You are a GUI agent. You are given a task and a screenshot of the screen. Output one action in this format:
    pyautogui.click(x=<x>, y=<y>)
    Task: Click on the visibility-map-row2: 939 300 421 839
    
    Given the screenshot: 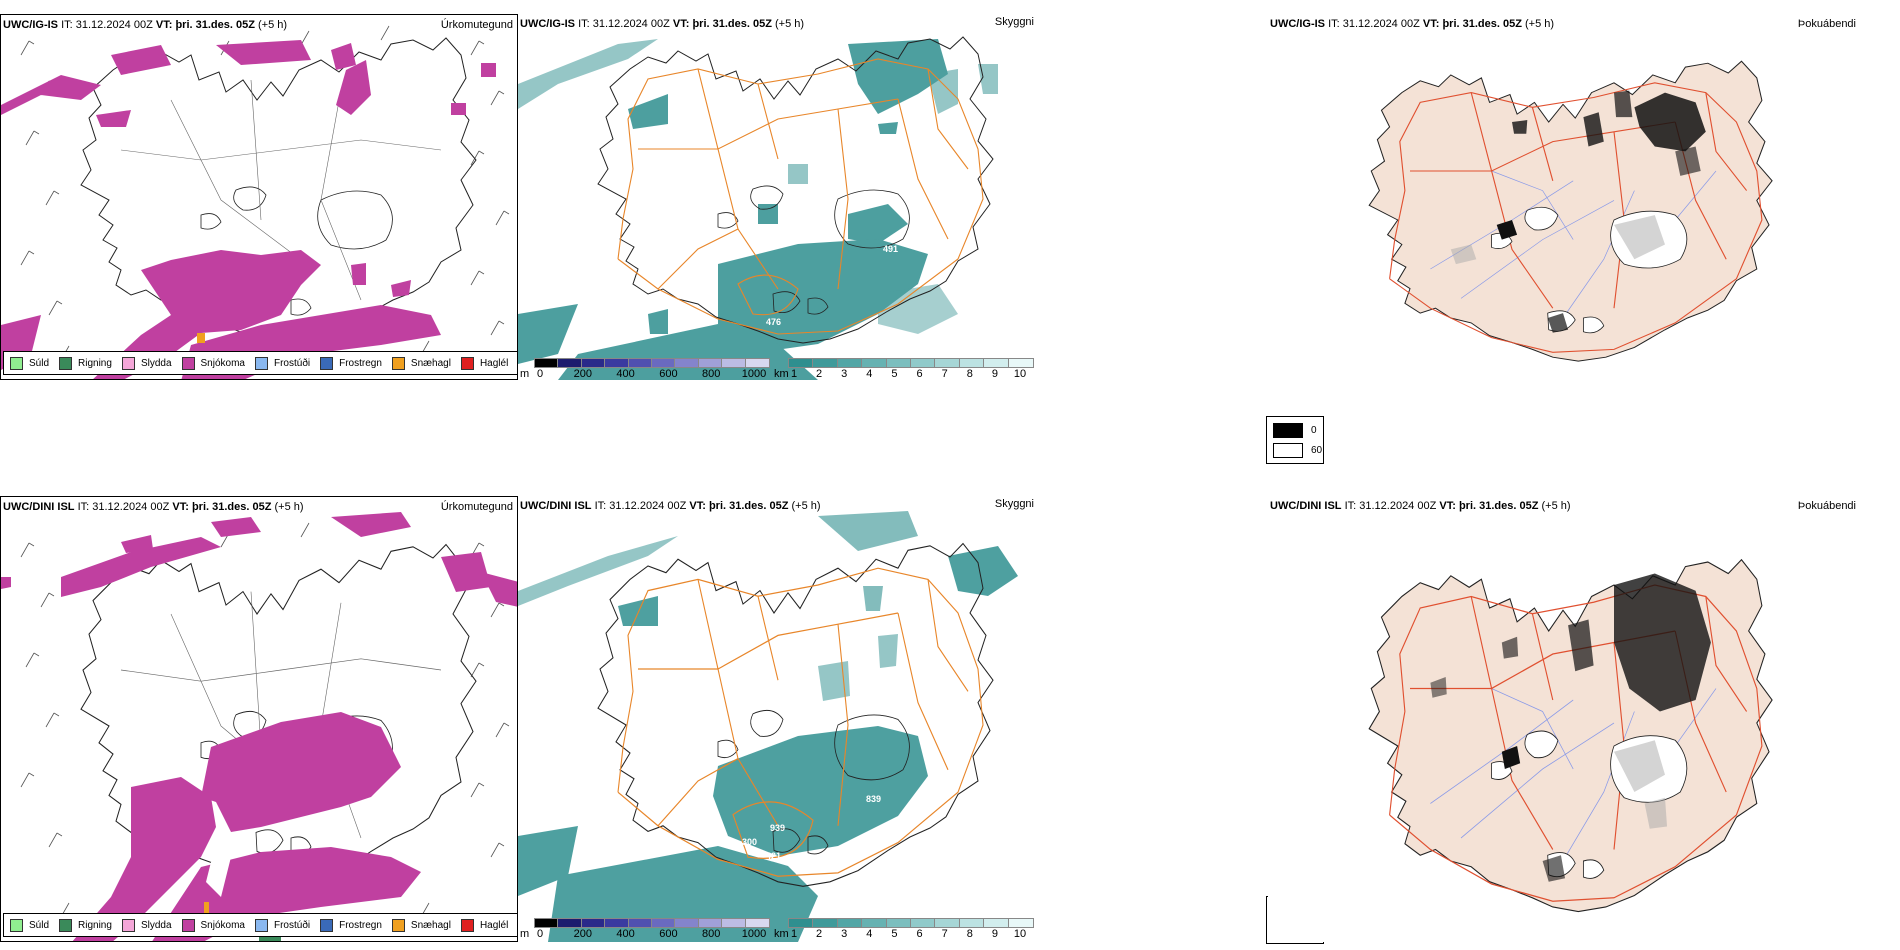 What is the action you would take?
    pyautogui.click(x=768, y=726)
    